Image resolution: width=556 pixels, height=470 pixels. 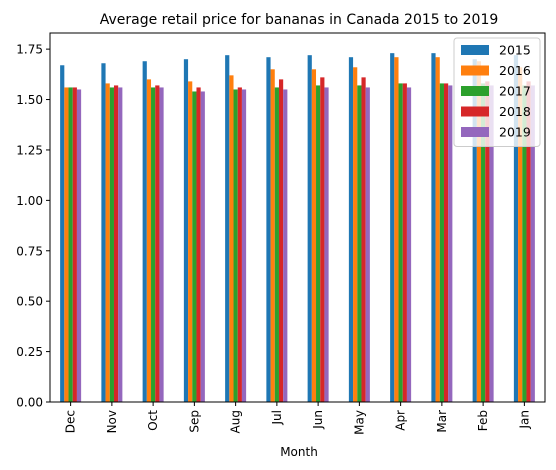 What do you see at coordinates (157, 243) in the screenshot?
I see `bar-2018-oct` at bounding box center [157, 243].